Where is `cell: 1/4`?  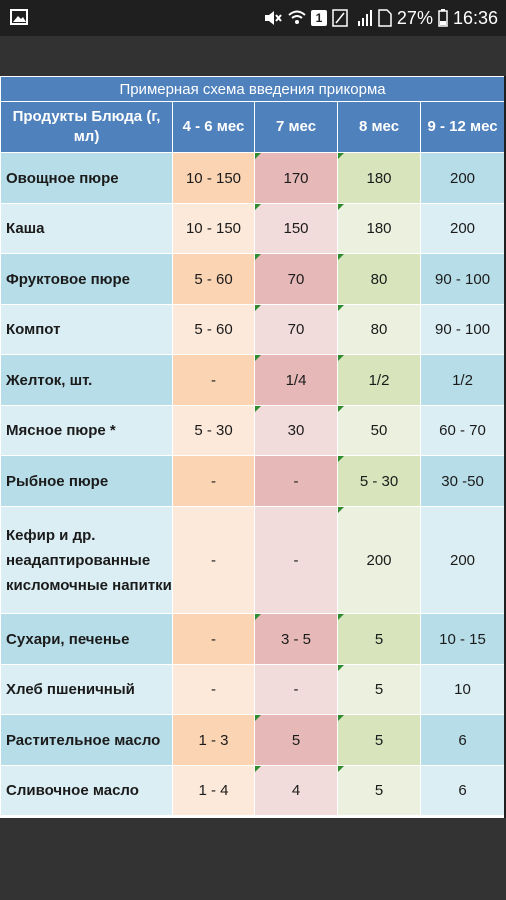
cell: 1/4 is located at coordinates (296, 380).